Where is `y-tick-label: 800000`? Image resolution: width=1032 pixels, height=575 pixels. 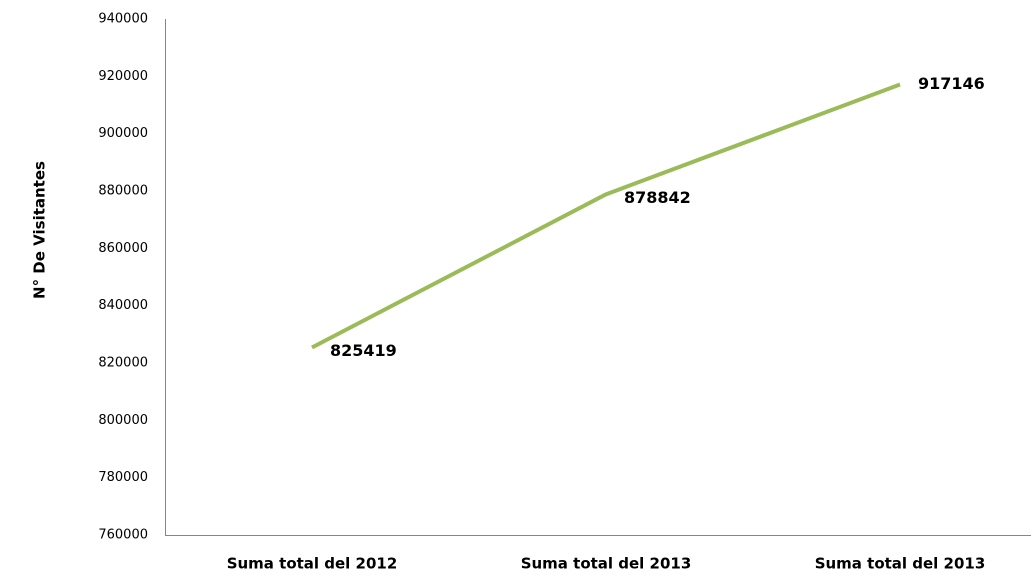 y-tick-label: 800000 is located at coordinates (123, 420).